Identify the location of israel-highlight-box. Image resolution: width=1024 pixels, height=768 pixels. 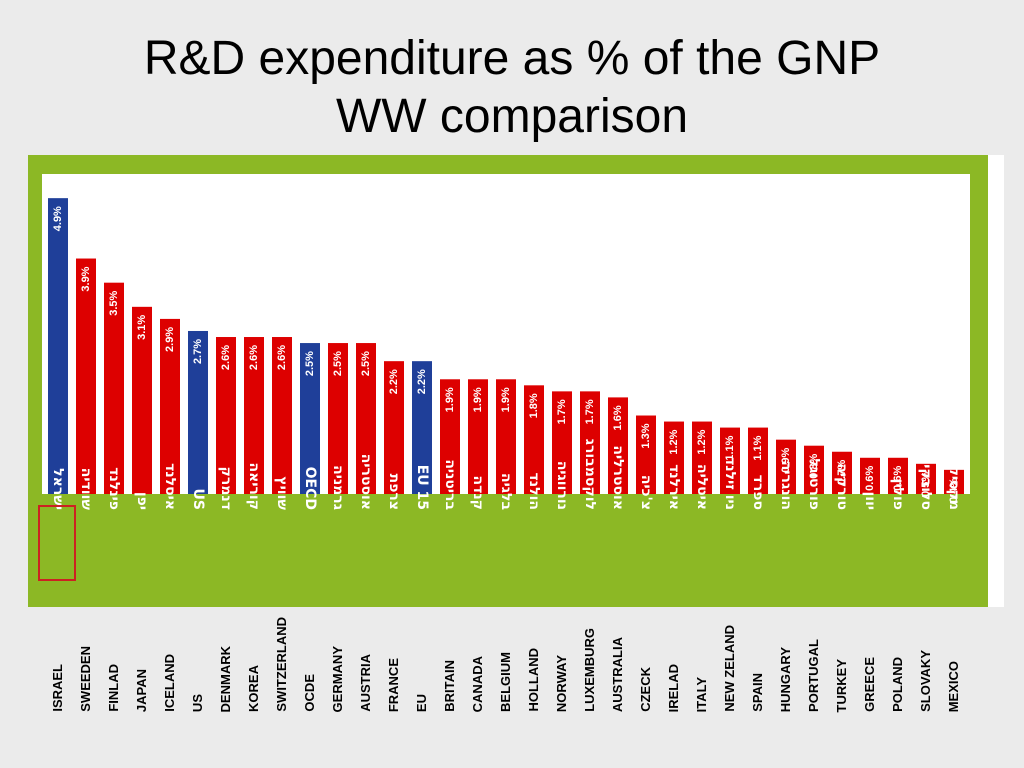
(57, 543).